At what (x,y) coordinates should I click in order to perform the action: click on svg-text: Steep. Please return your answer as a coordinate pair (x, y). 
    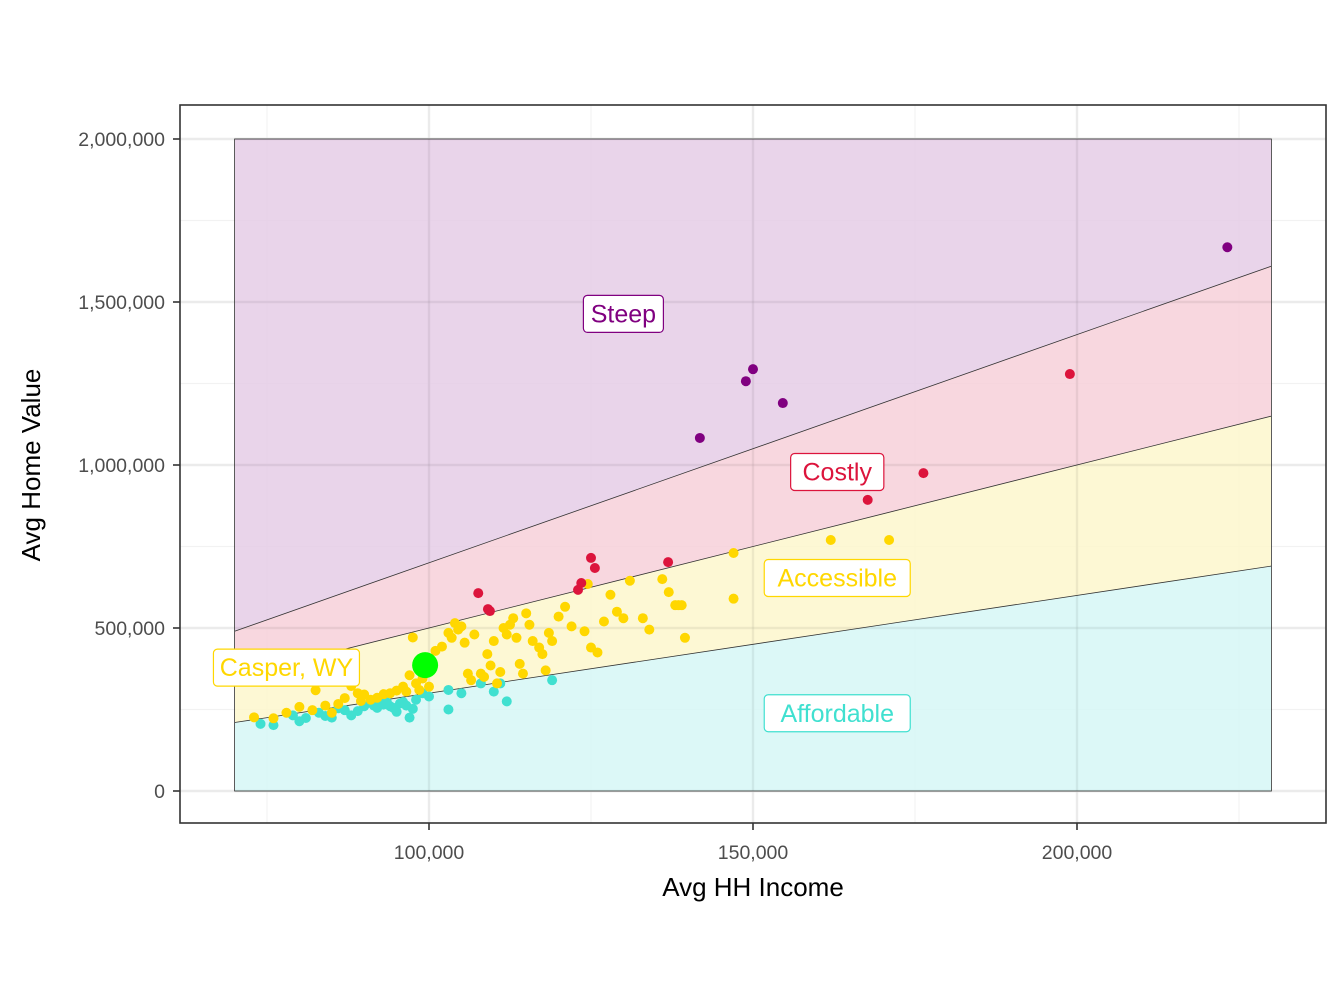
    Looking at the image, I should click on (623, 314).